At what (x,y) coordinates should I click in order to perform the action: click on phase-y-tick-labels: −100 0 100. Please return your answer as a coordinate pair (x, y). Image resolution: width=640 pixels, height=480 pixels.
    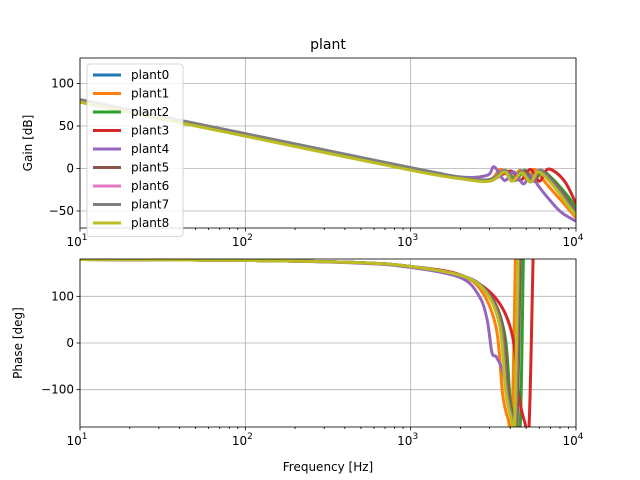
    Looking at the image, I should click on (57, 342).